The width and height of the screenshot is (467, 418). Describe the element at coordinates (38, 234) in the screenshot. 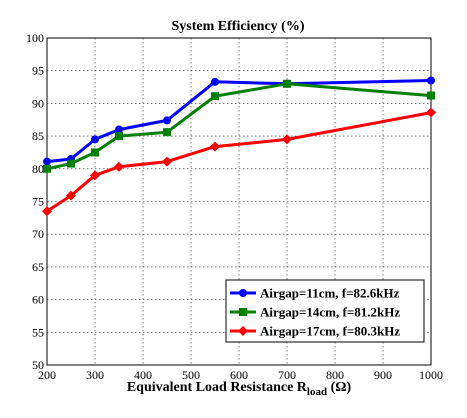

I see `y-tick-label: 70` at that location.